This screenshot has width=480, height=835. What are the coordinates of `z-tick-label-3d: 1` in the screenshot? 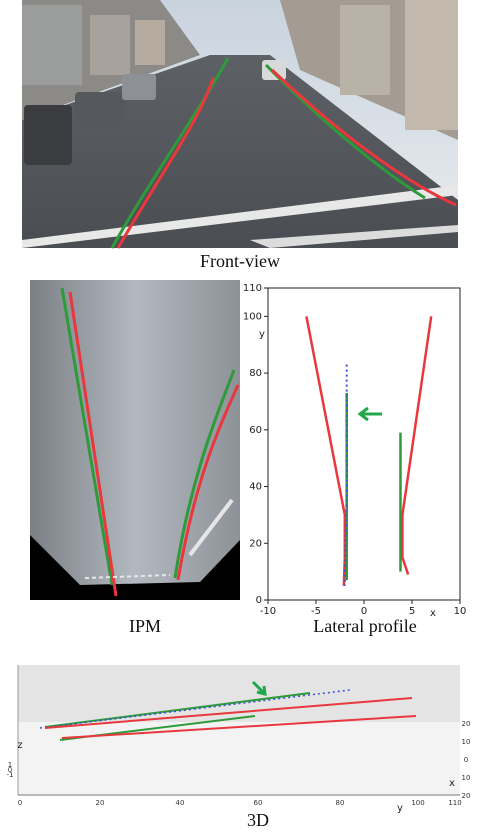 It's located at (10, 765).